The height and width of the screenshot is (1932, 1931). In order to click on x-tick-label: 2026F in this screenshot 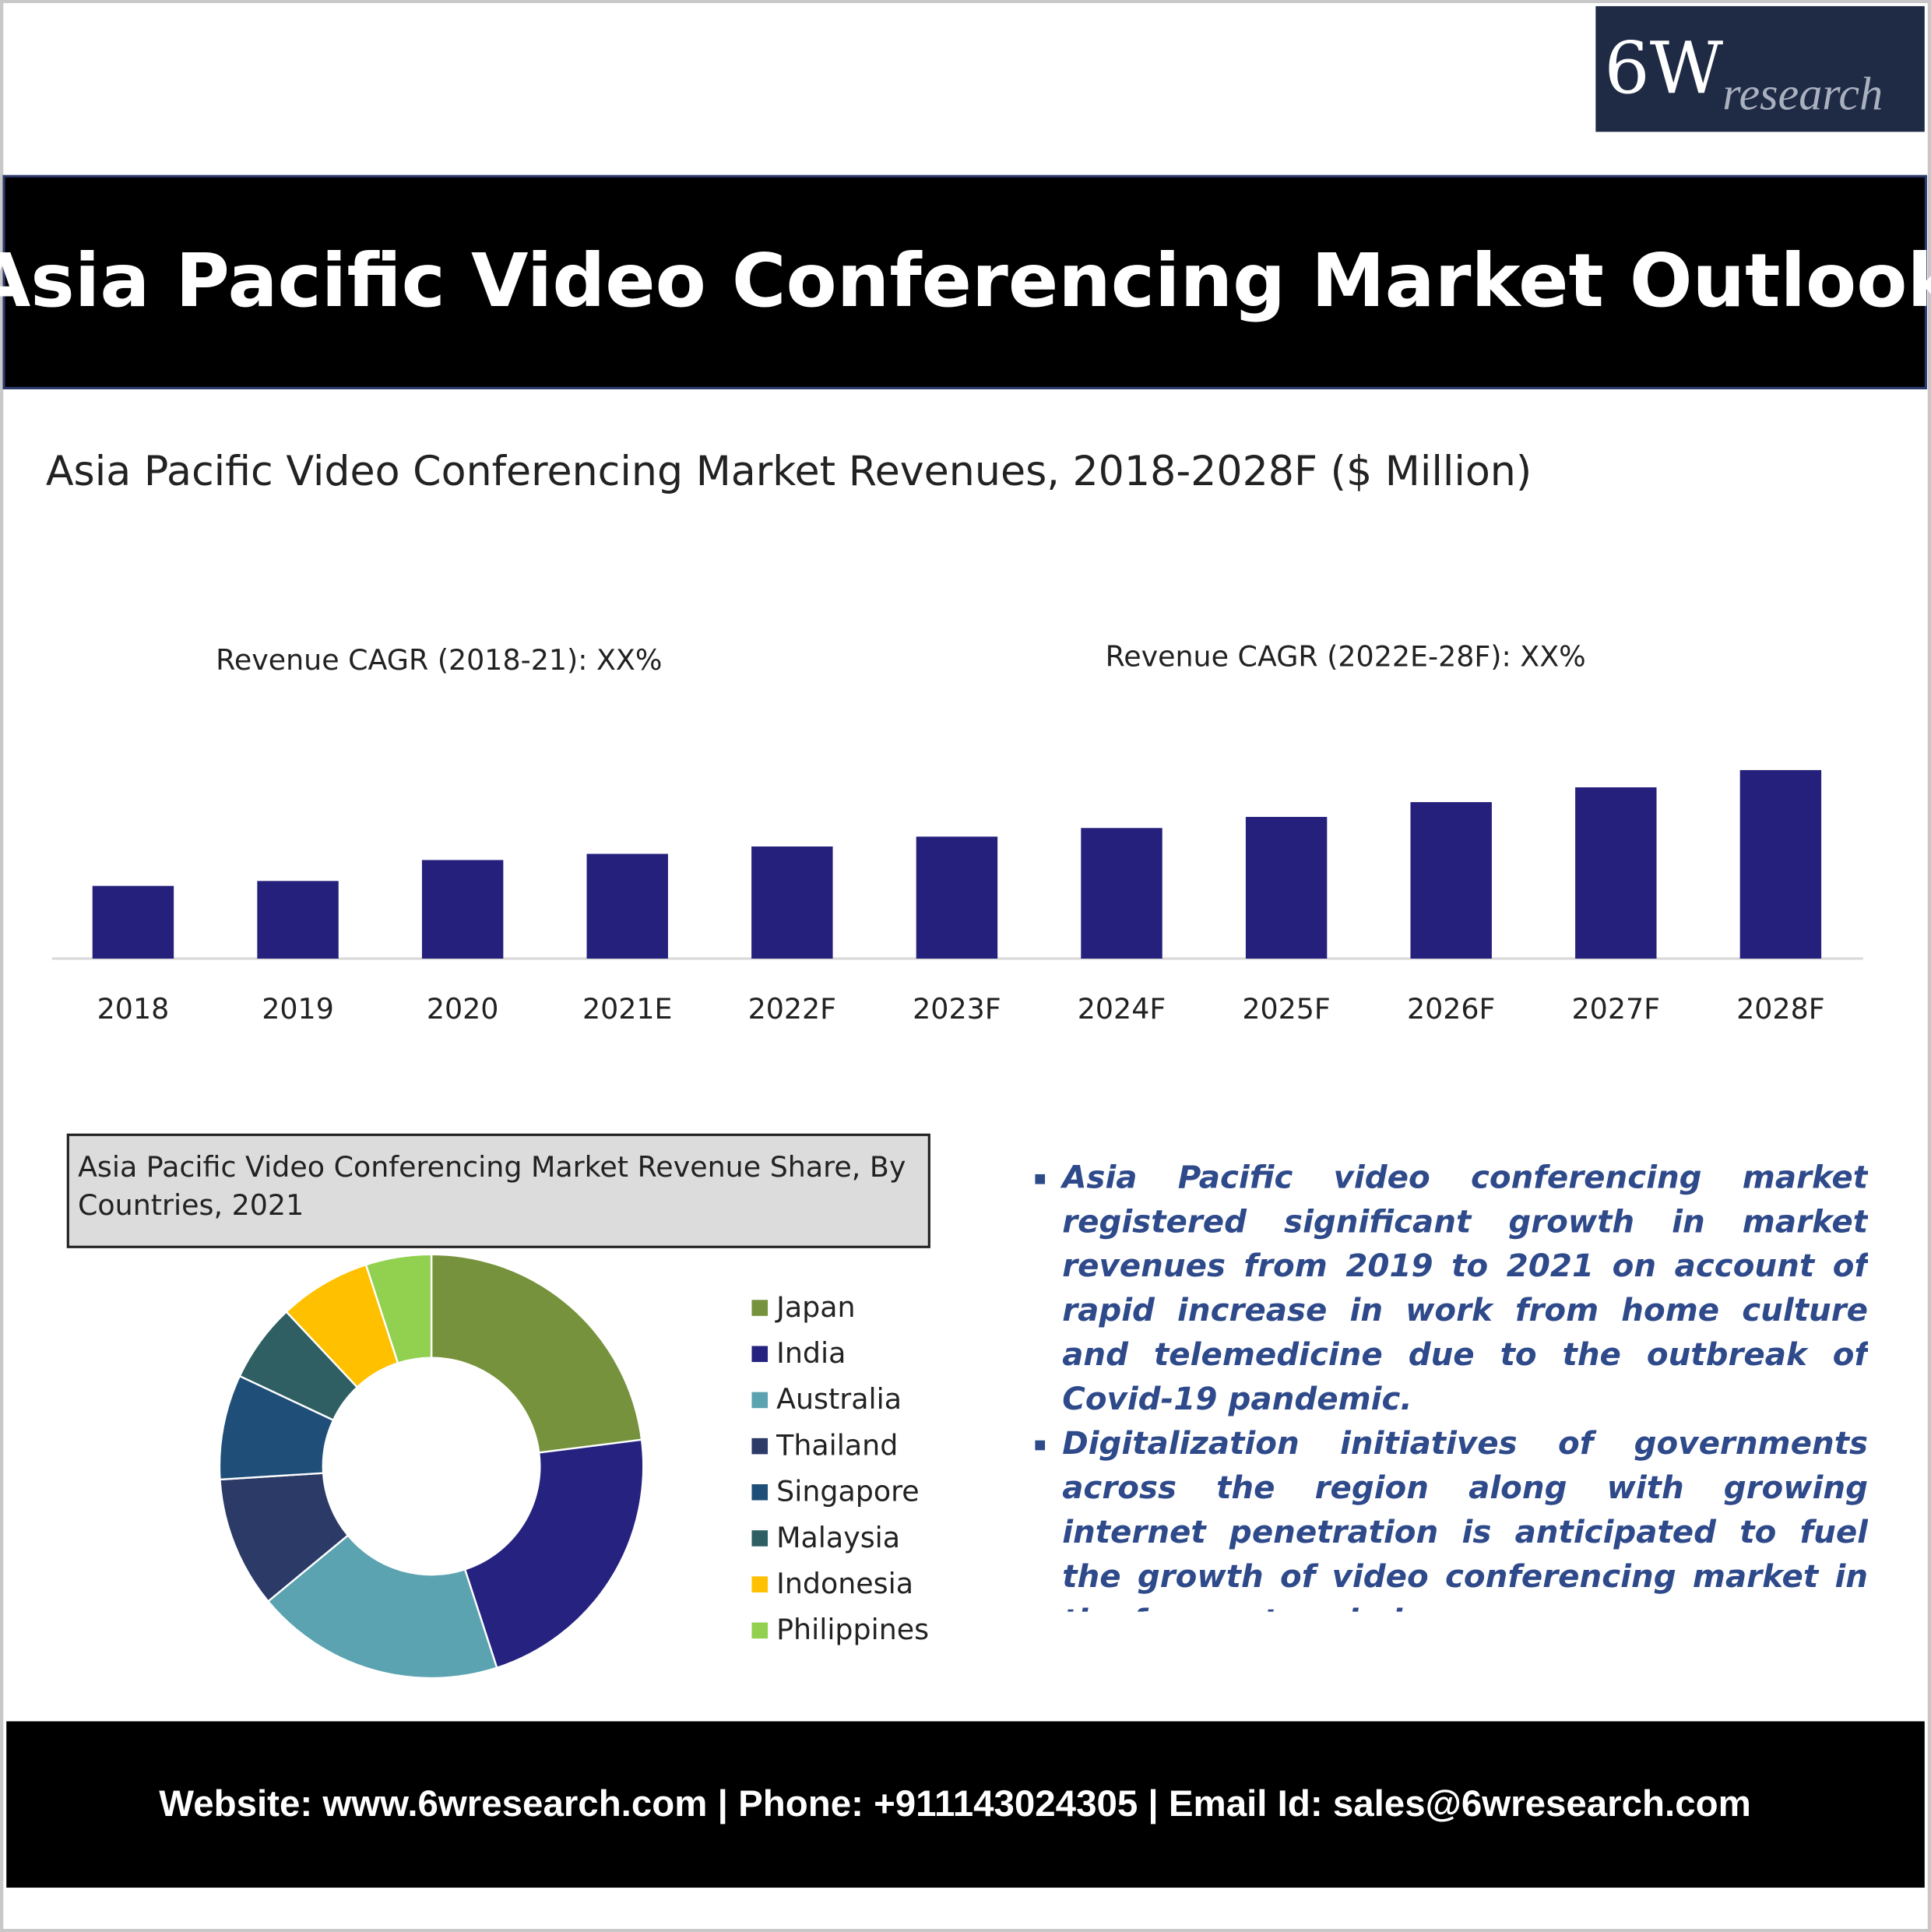, I will do `click(1451, 1009)`.